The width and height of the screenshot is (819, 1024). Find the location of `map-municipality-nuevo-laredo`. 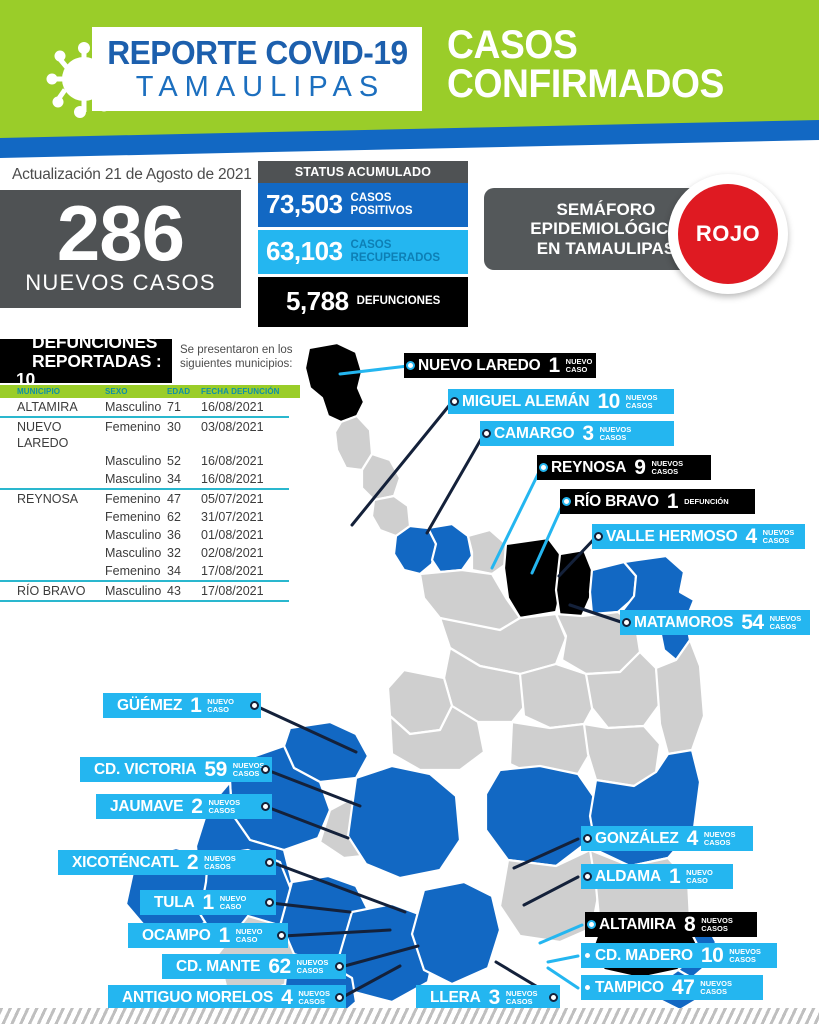

map-municipality-nuevo-laredo is located at coordinates (334, 382).